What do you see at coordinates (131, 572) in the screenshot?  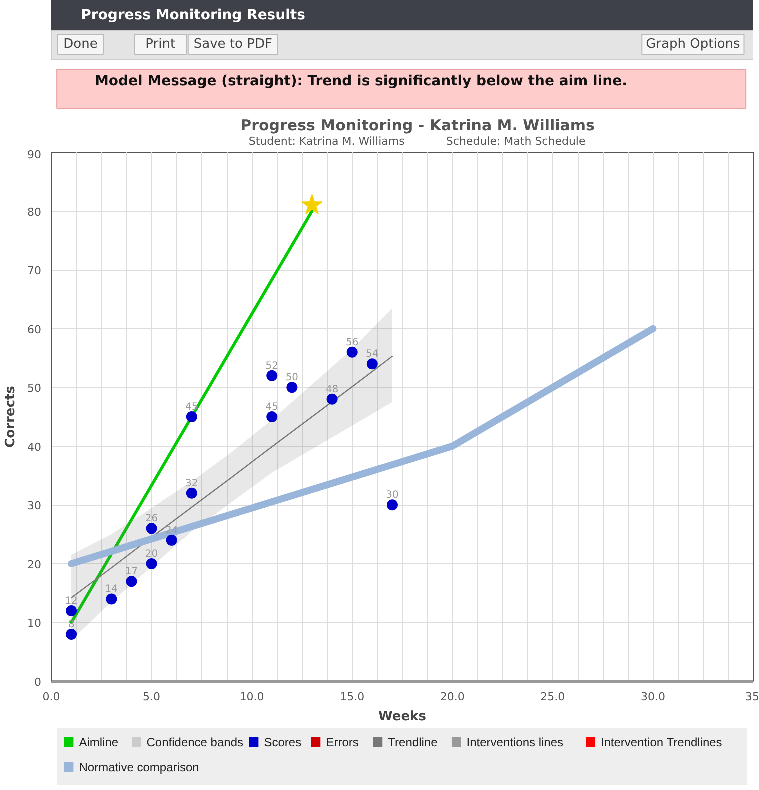 I see `data-label: 17` at bounding box center [131, 572].